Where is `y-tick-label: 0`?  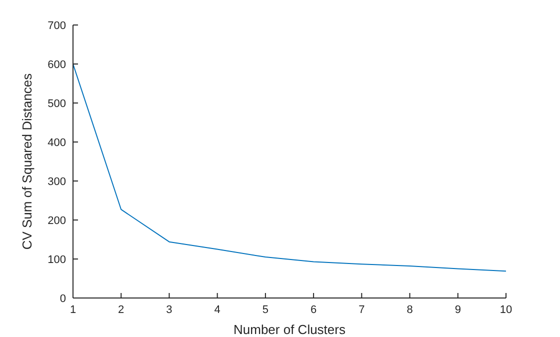 y-tick-label: 0 is located at coordinates (63, 298).